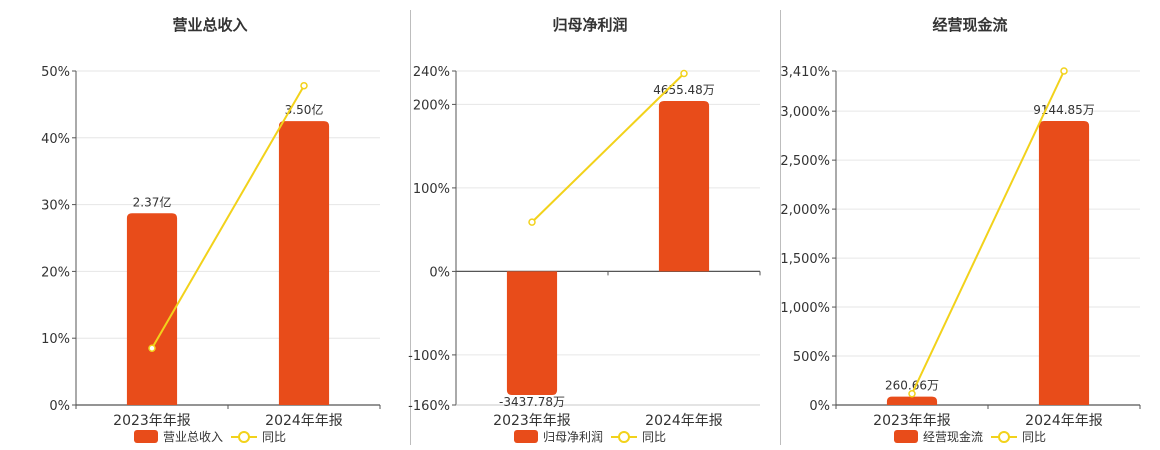 The height and width of the screenshot is (450, 1160). I want to click on bar-data-label: 2.37亿, so click(152, 201).